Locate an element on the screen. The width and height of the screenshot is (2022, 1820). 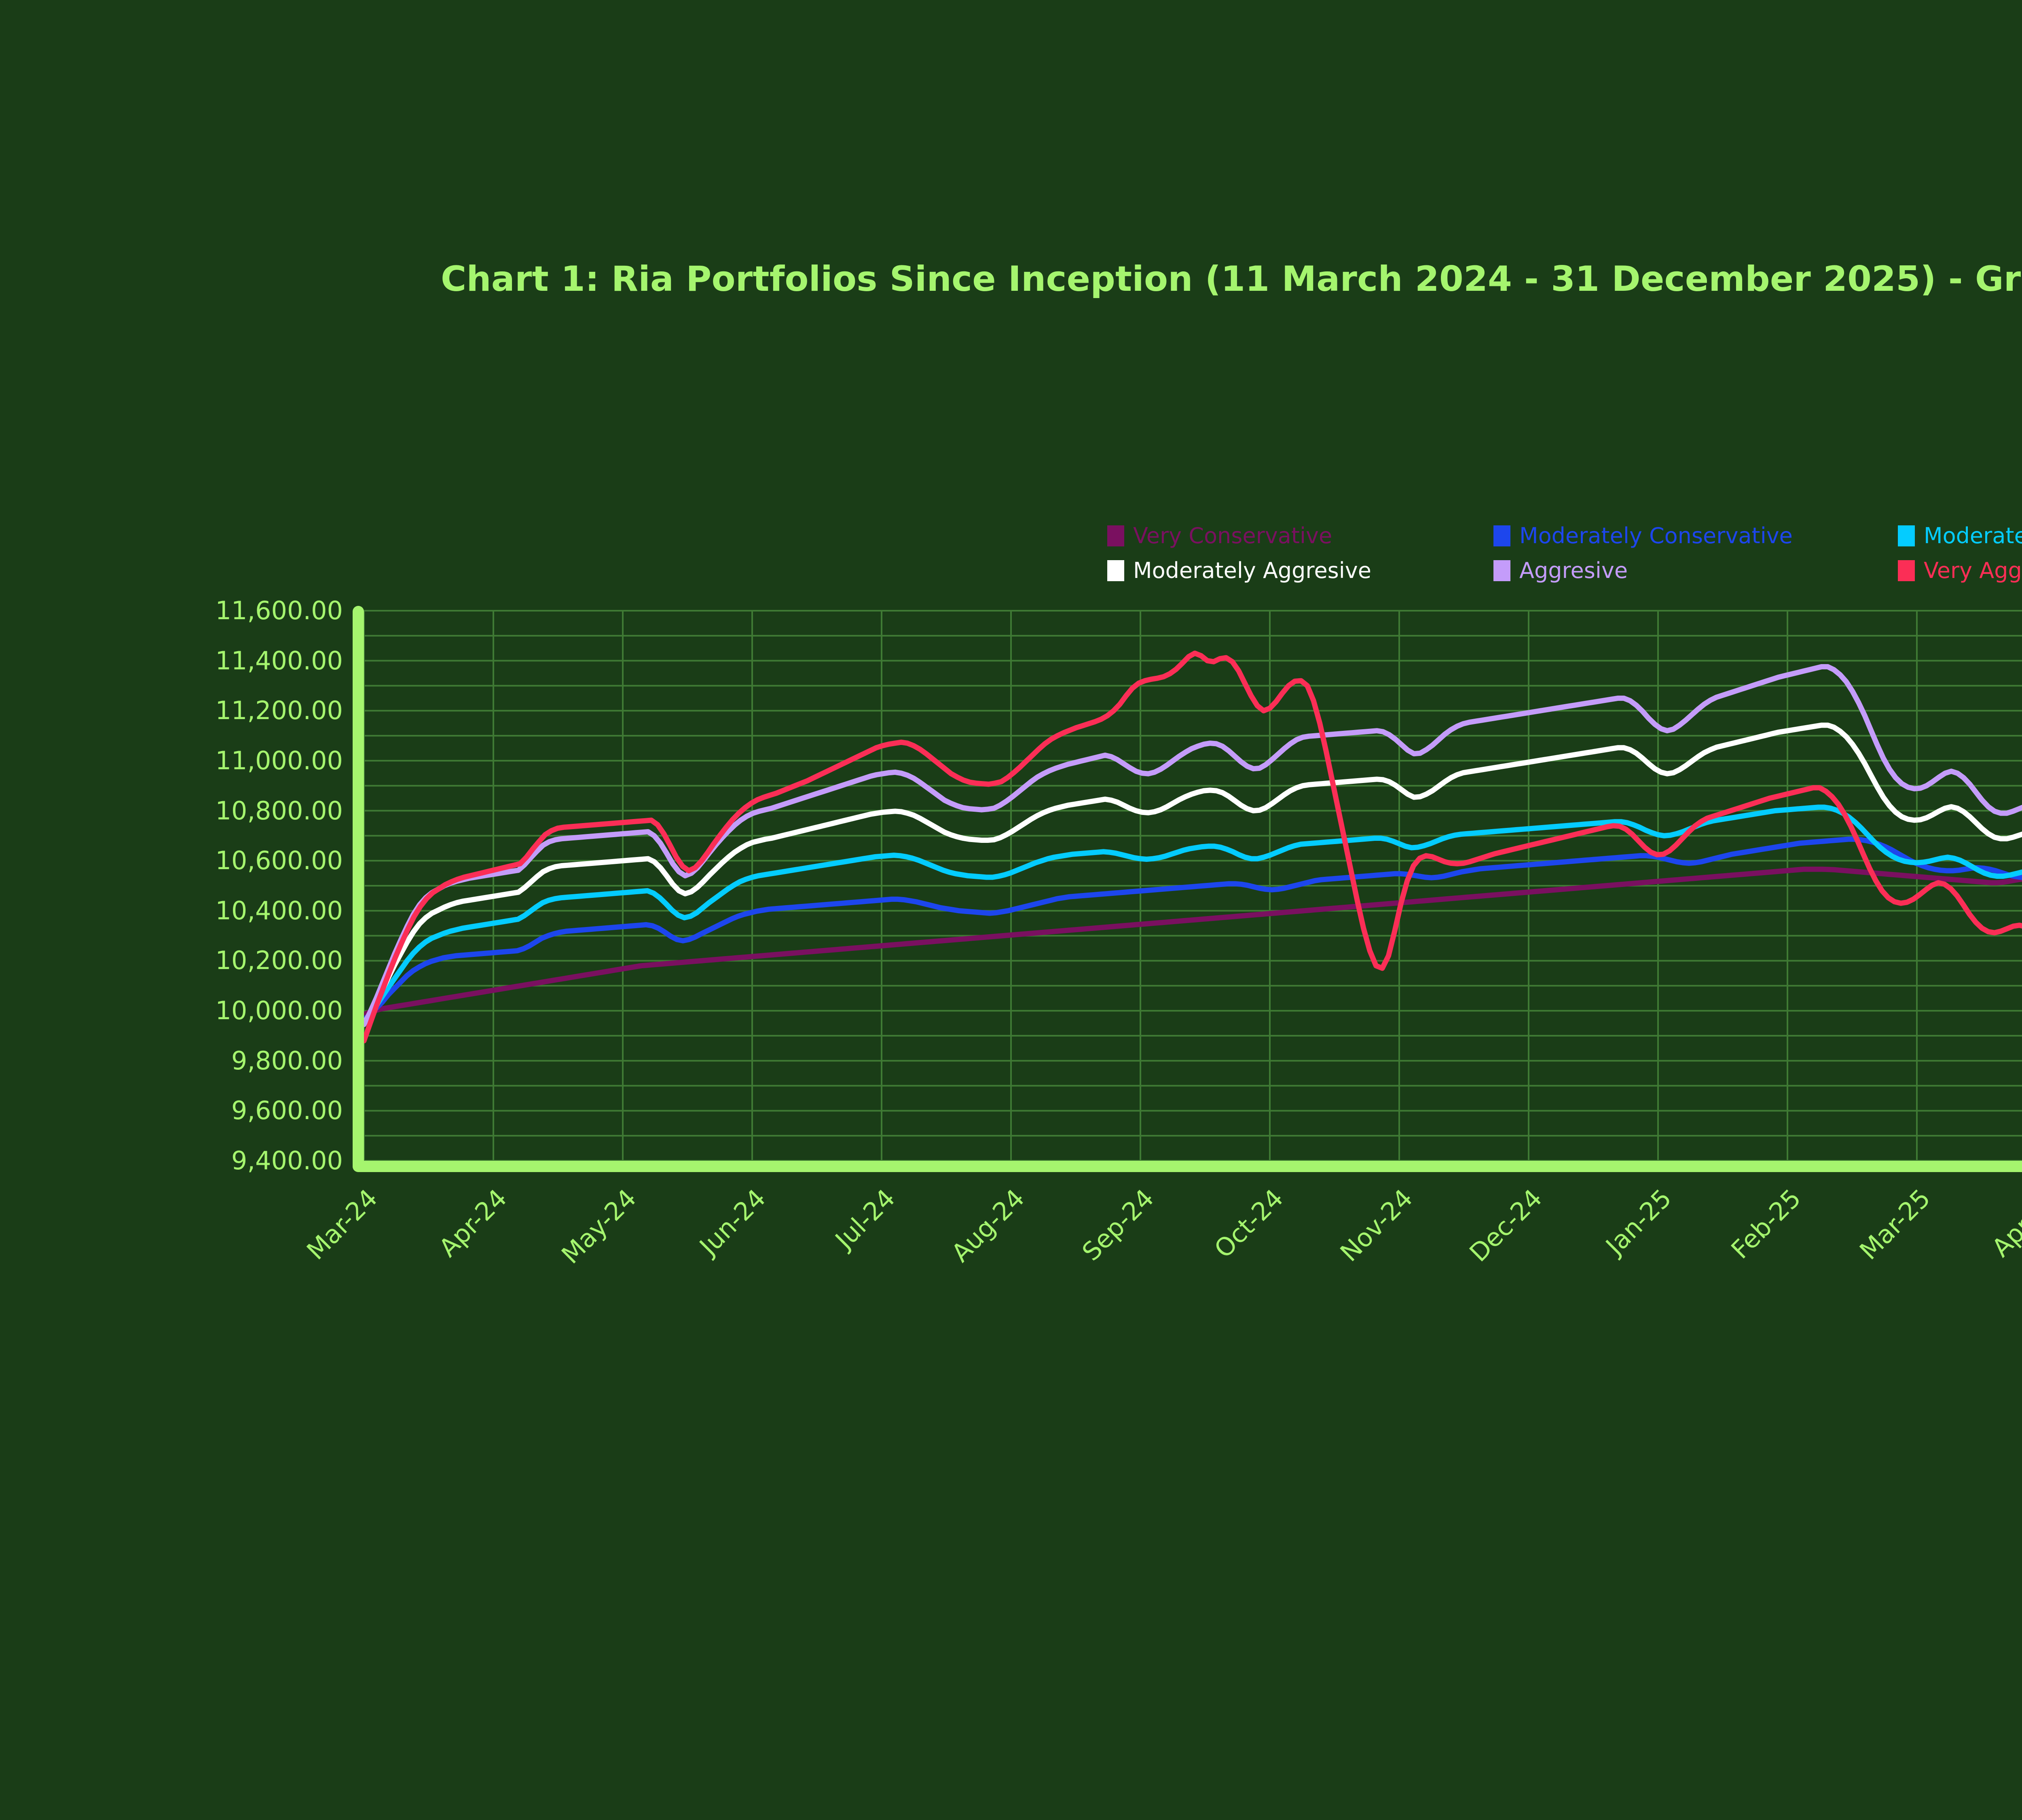
legend-swatch-very-conservative is located at coordinates (1115, 535).